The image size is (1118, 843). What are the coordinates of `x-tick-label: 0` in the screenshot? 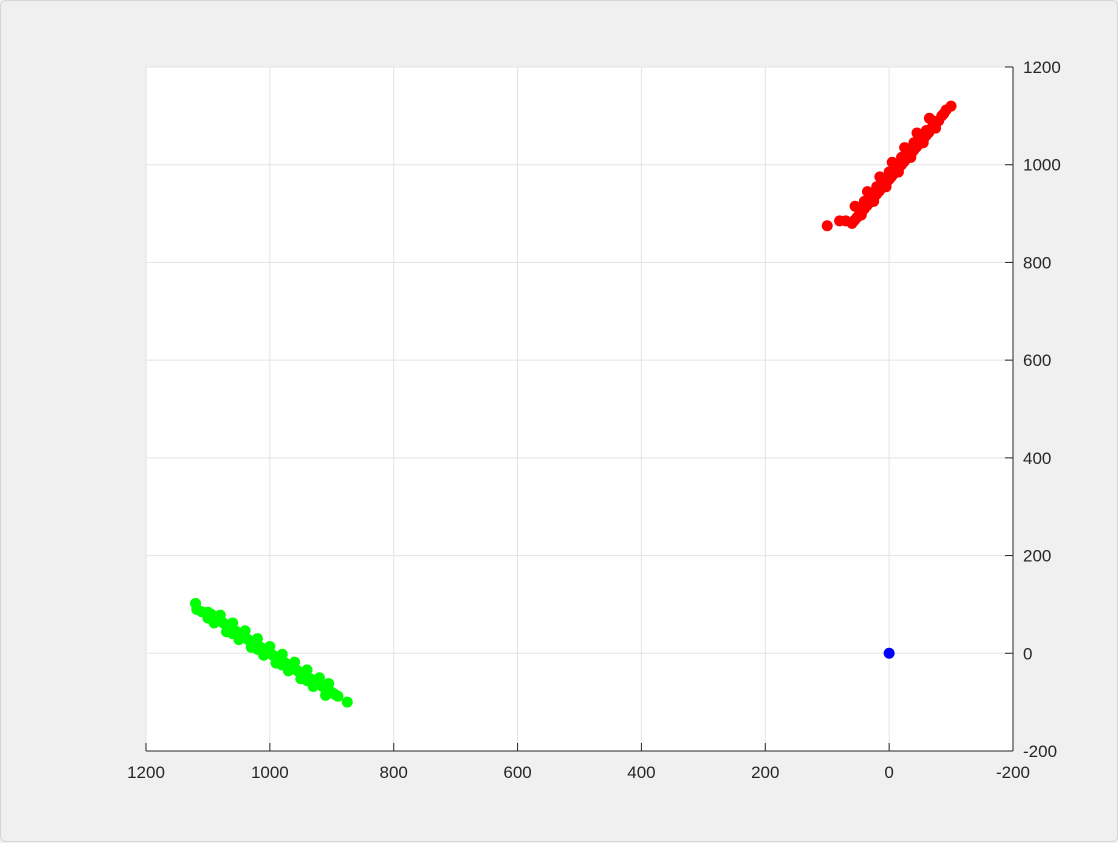 It's located at (888, 772).